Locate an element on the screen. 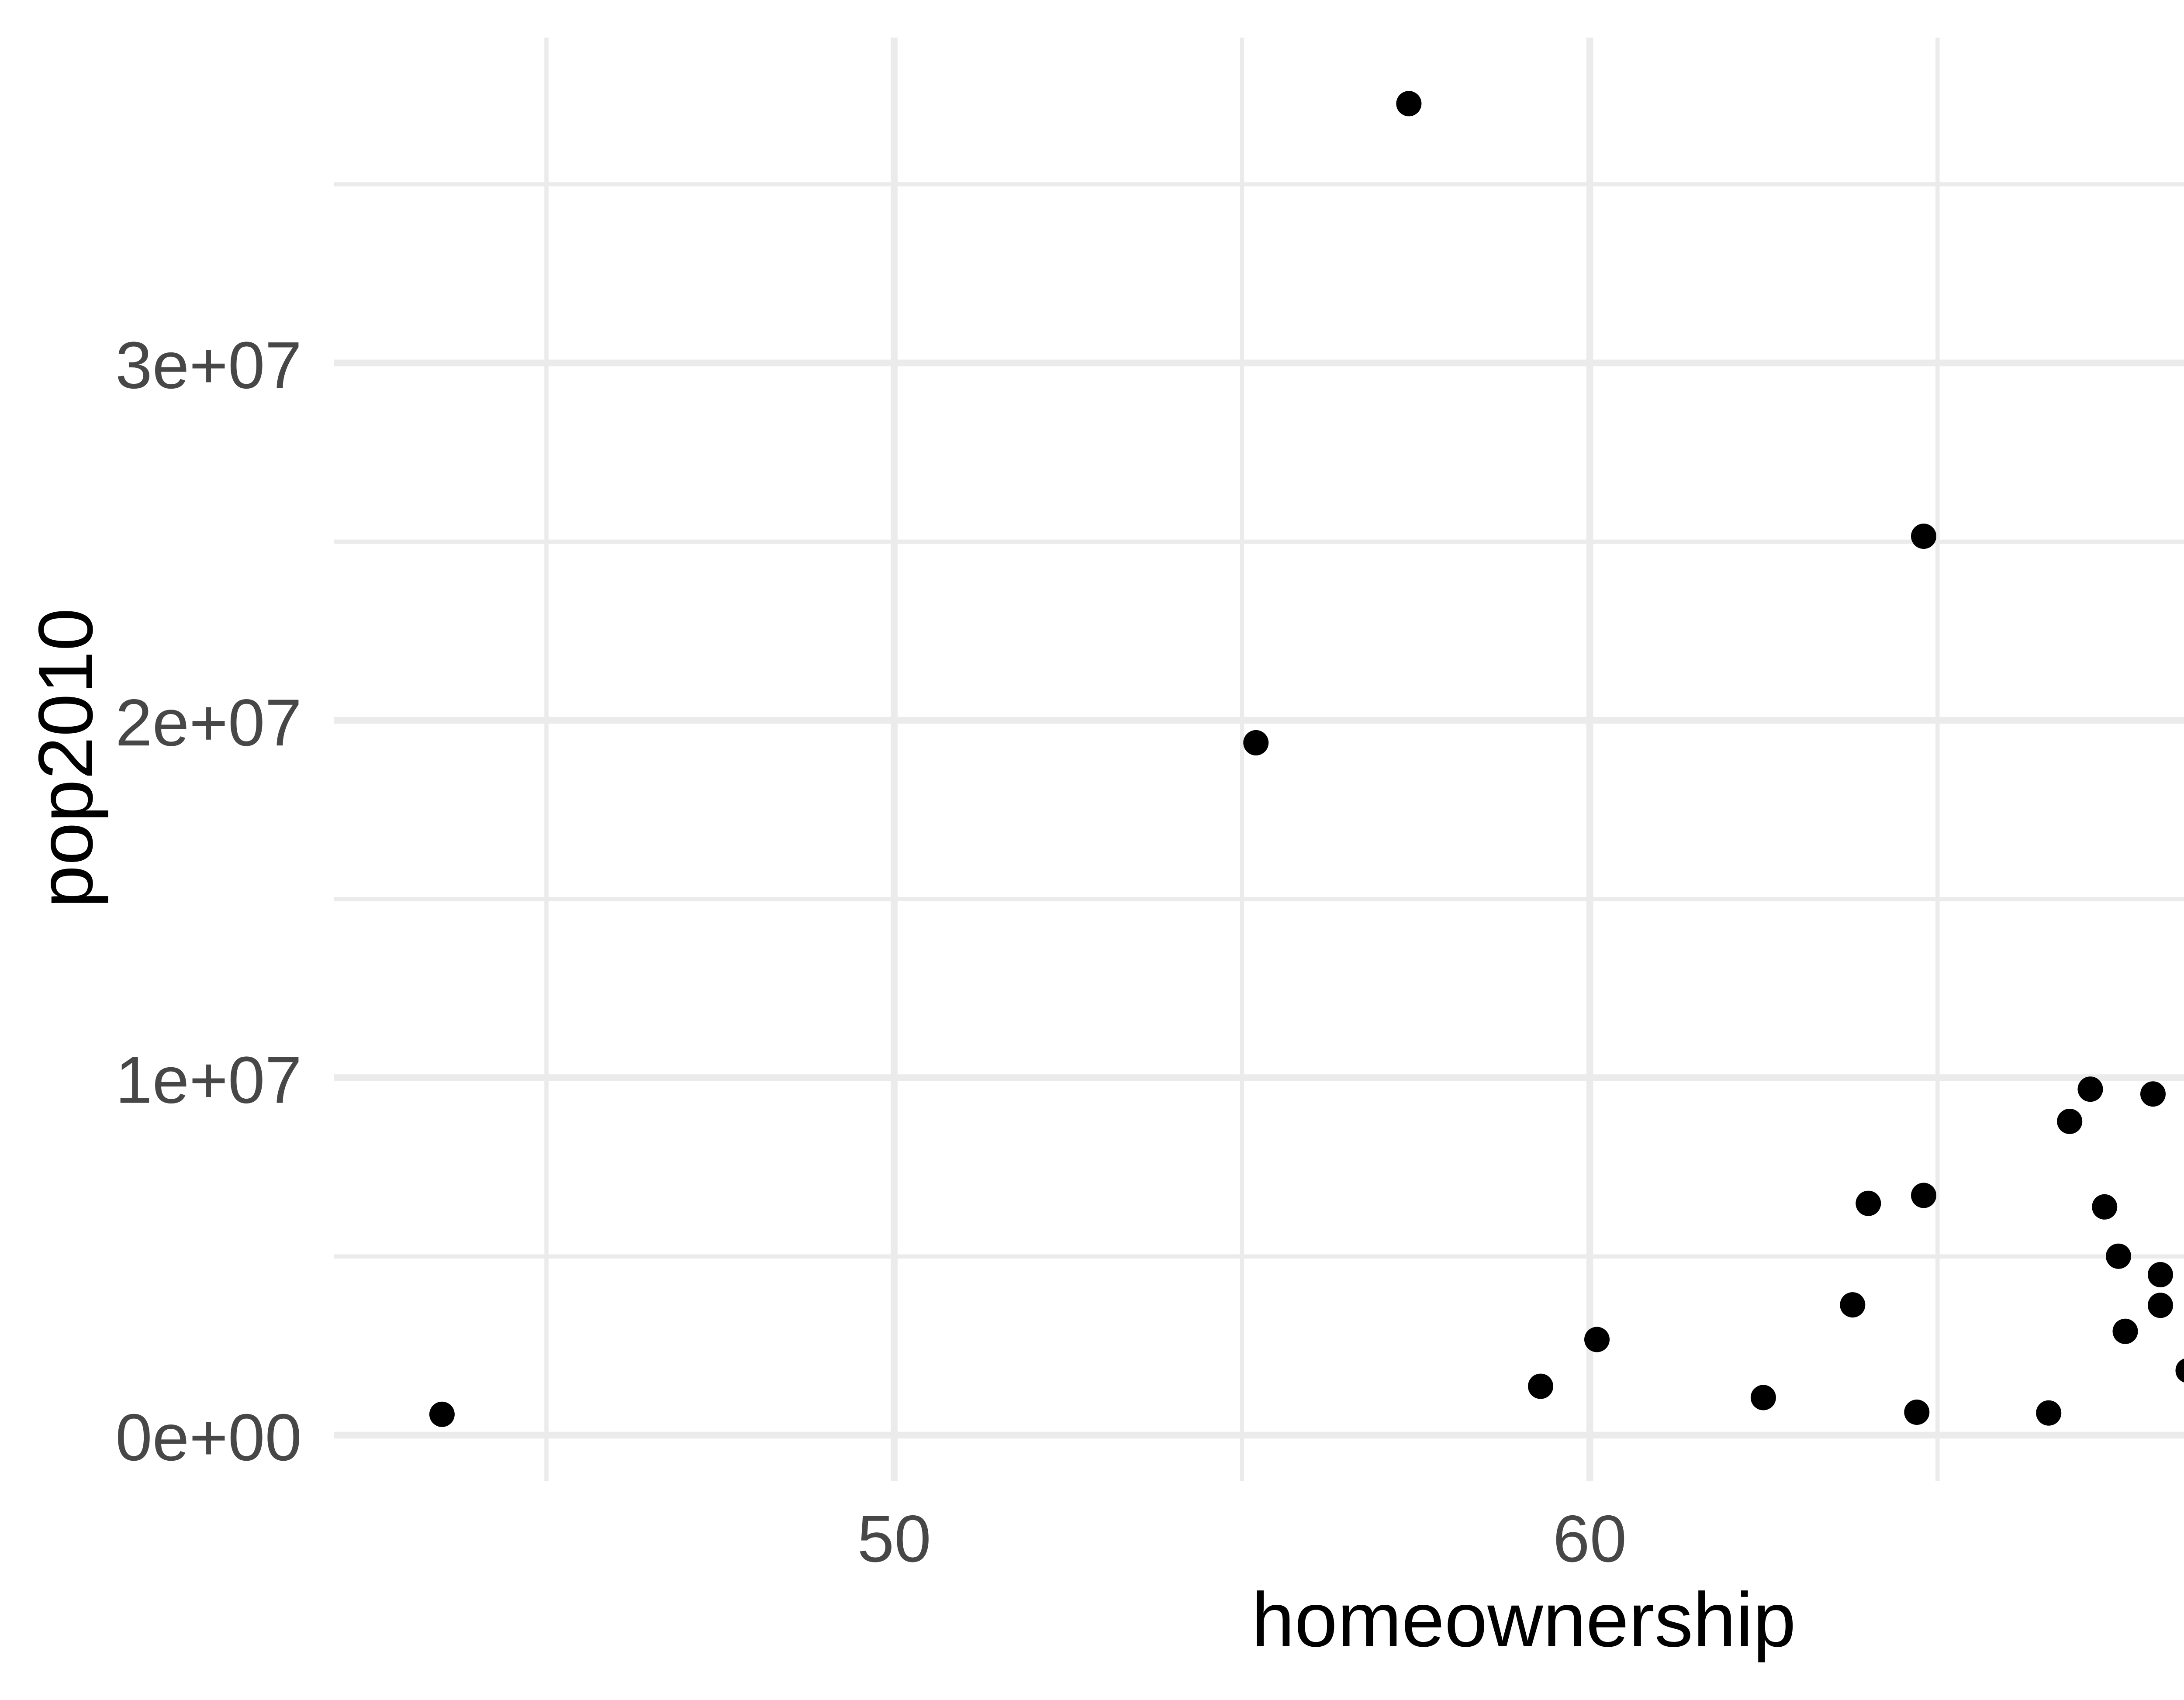 The width and height of the screenshot is (2184, 1700). svg-text: 3e+07 is located at coordinates (208, 365).